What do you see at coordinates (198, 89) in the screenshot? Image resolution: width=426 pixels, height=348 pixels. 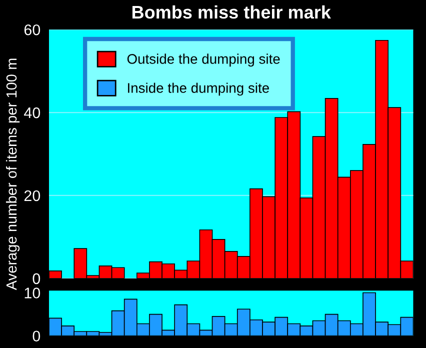 I see `legend-label: Inside the dumping site` at bounding box center [198, 89].